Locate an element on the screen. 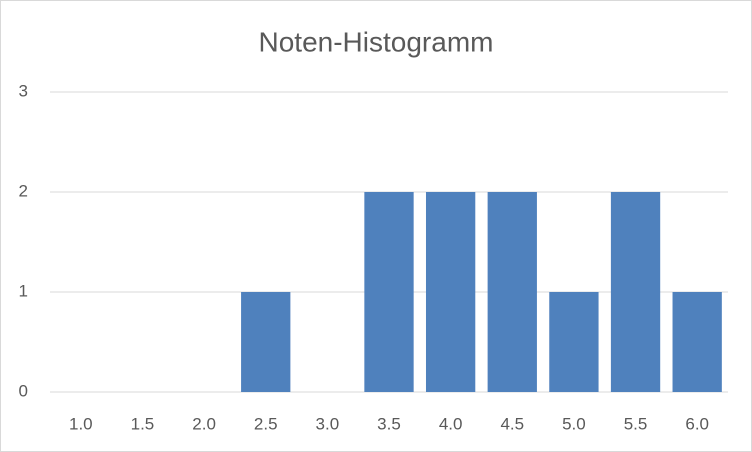 The width and height of the screenshot is (752, 452). x-tick-label: 6.0 is located at coordinates (697, 423).